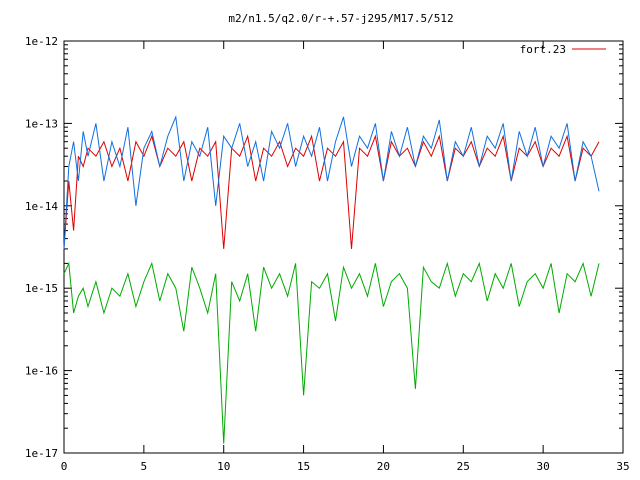  I want to click on y-tick-label: 1e-15, so click(41, 288).